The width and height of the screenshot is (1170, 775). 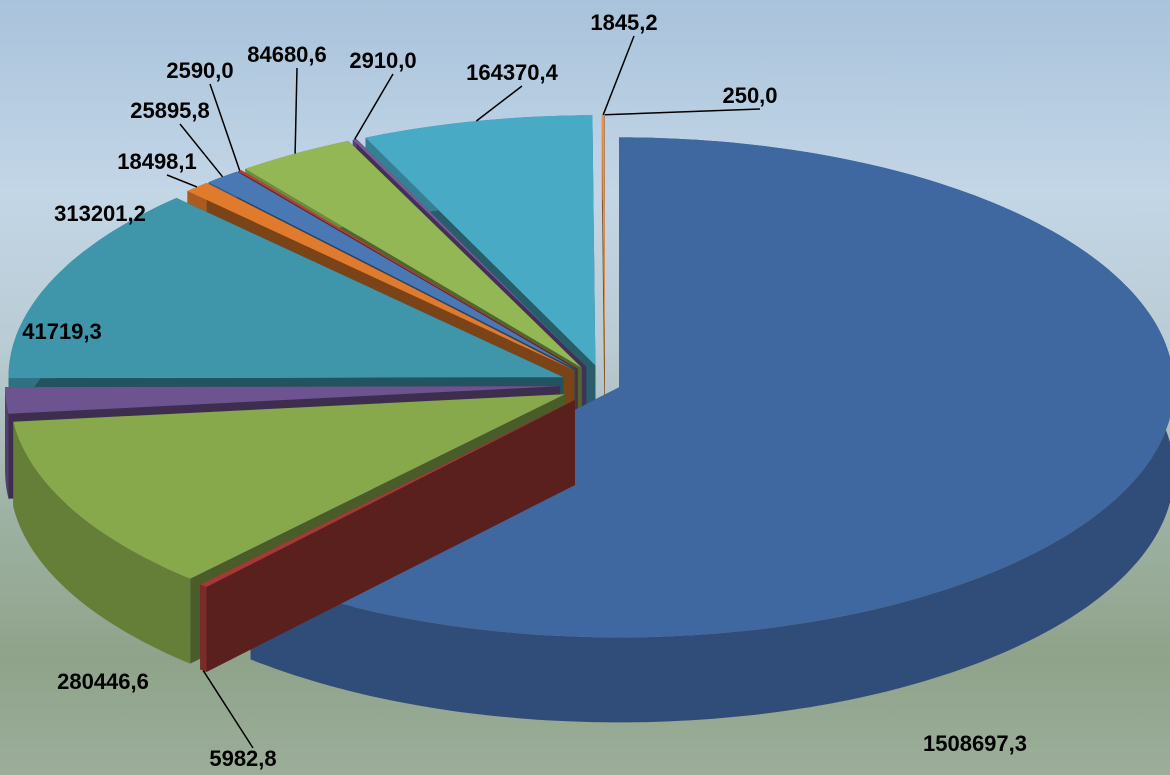 What do you see at coordinates (103, 681) in the screenshot?
I see `data-label: 280446,6` at bounding box center [103, 681].